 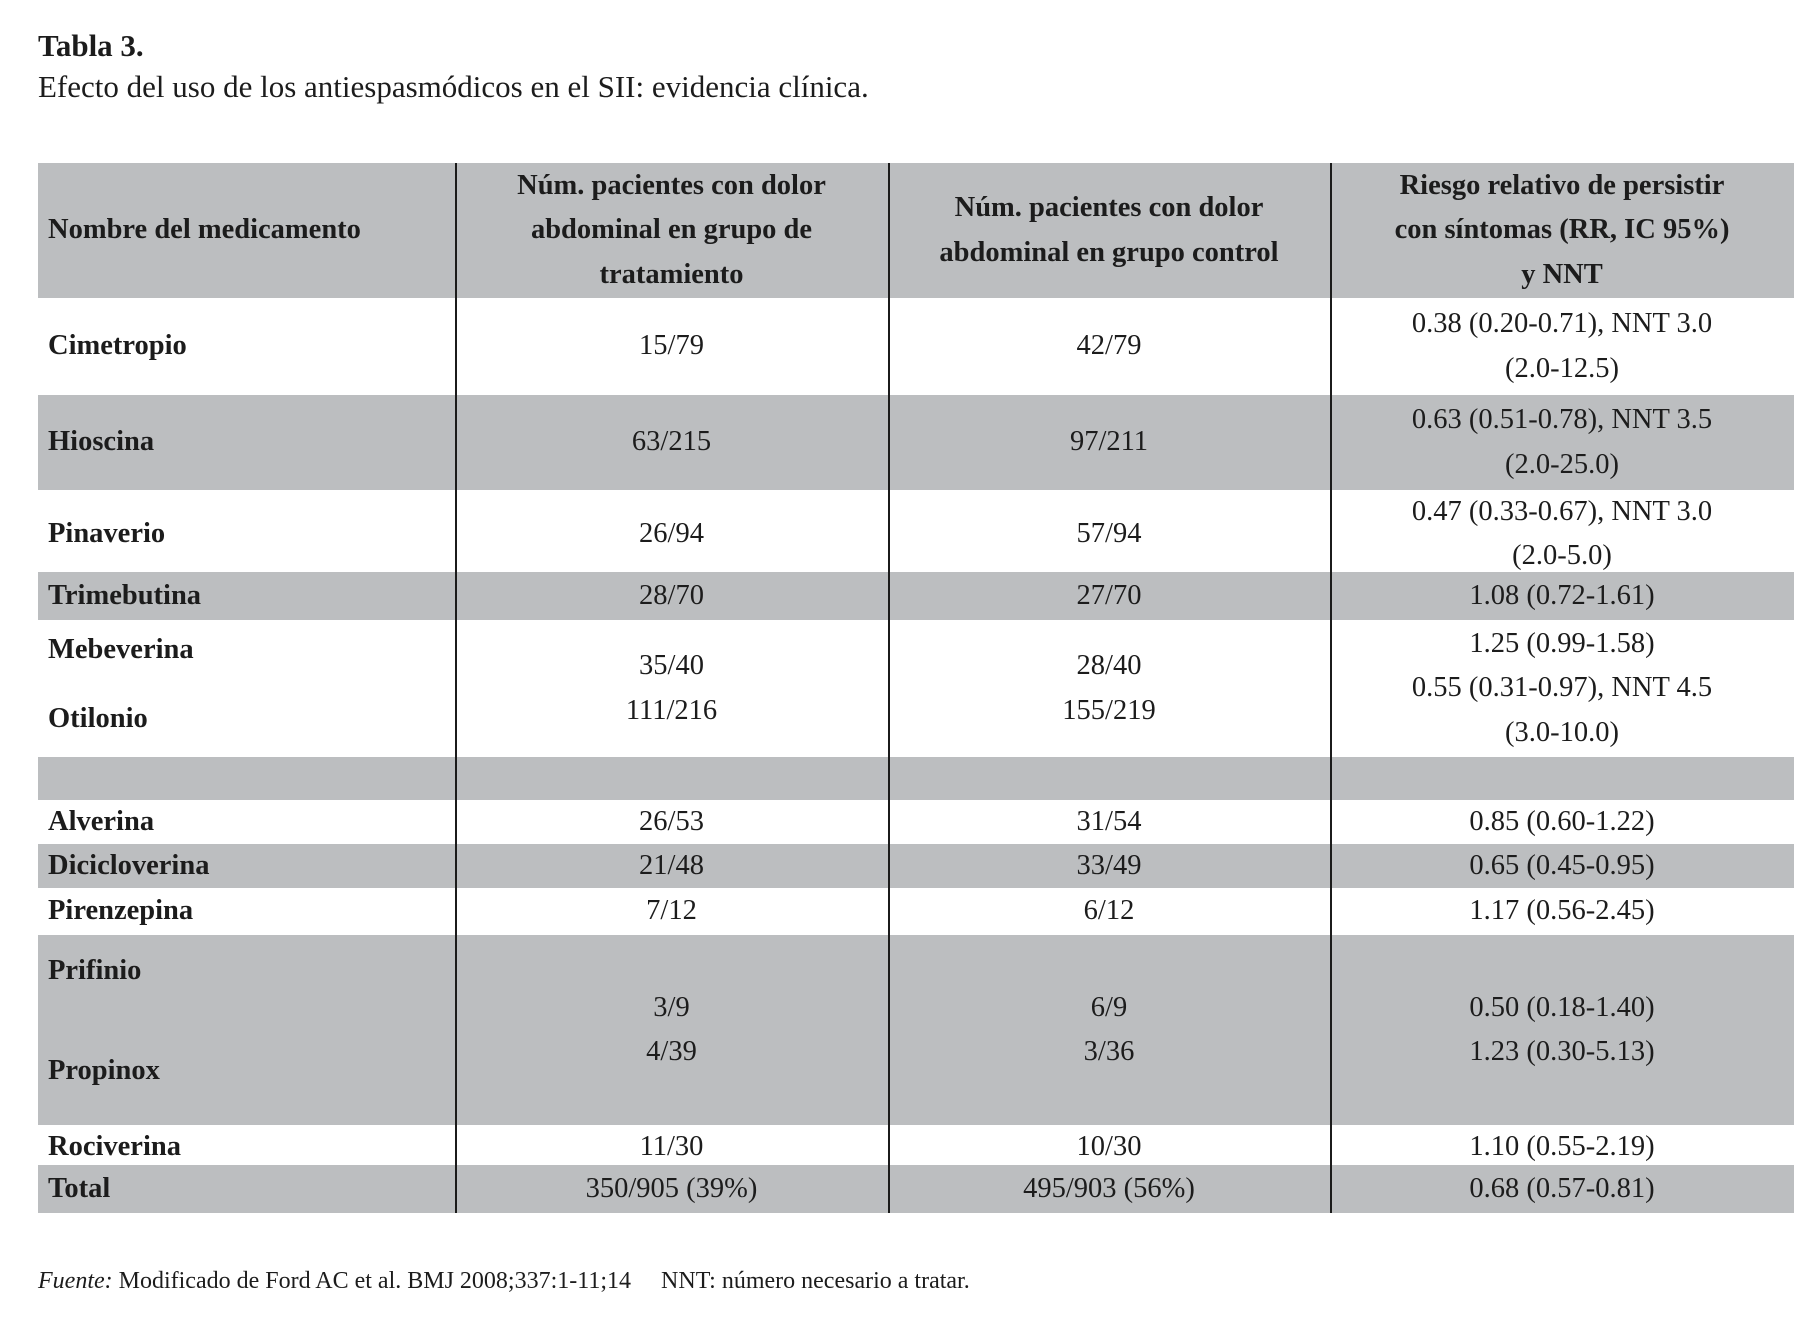 What do you see at coordinates (1562, 595) in the screenshot?
I see `rr-cell: 1.08 (0.72-1.61)` at bounding box center [1562, 595].